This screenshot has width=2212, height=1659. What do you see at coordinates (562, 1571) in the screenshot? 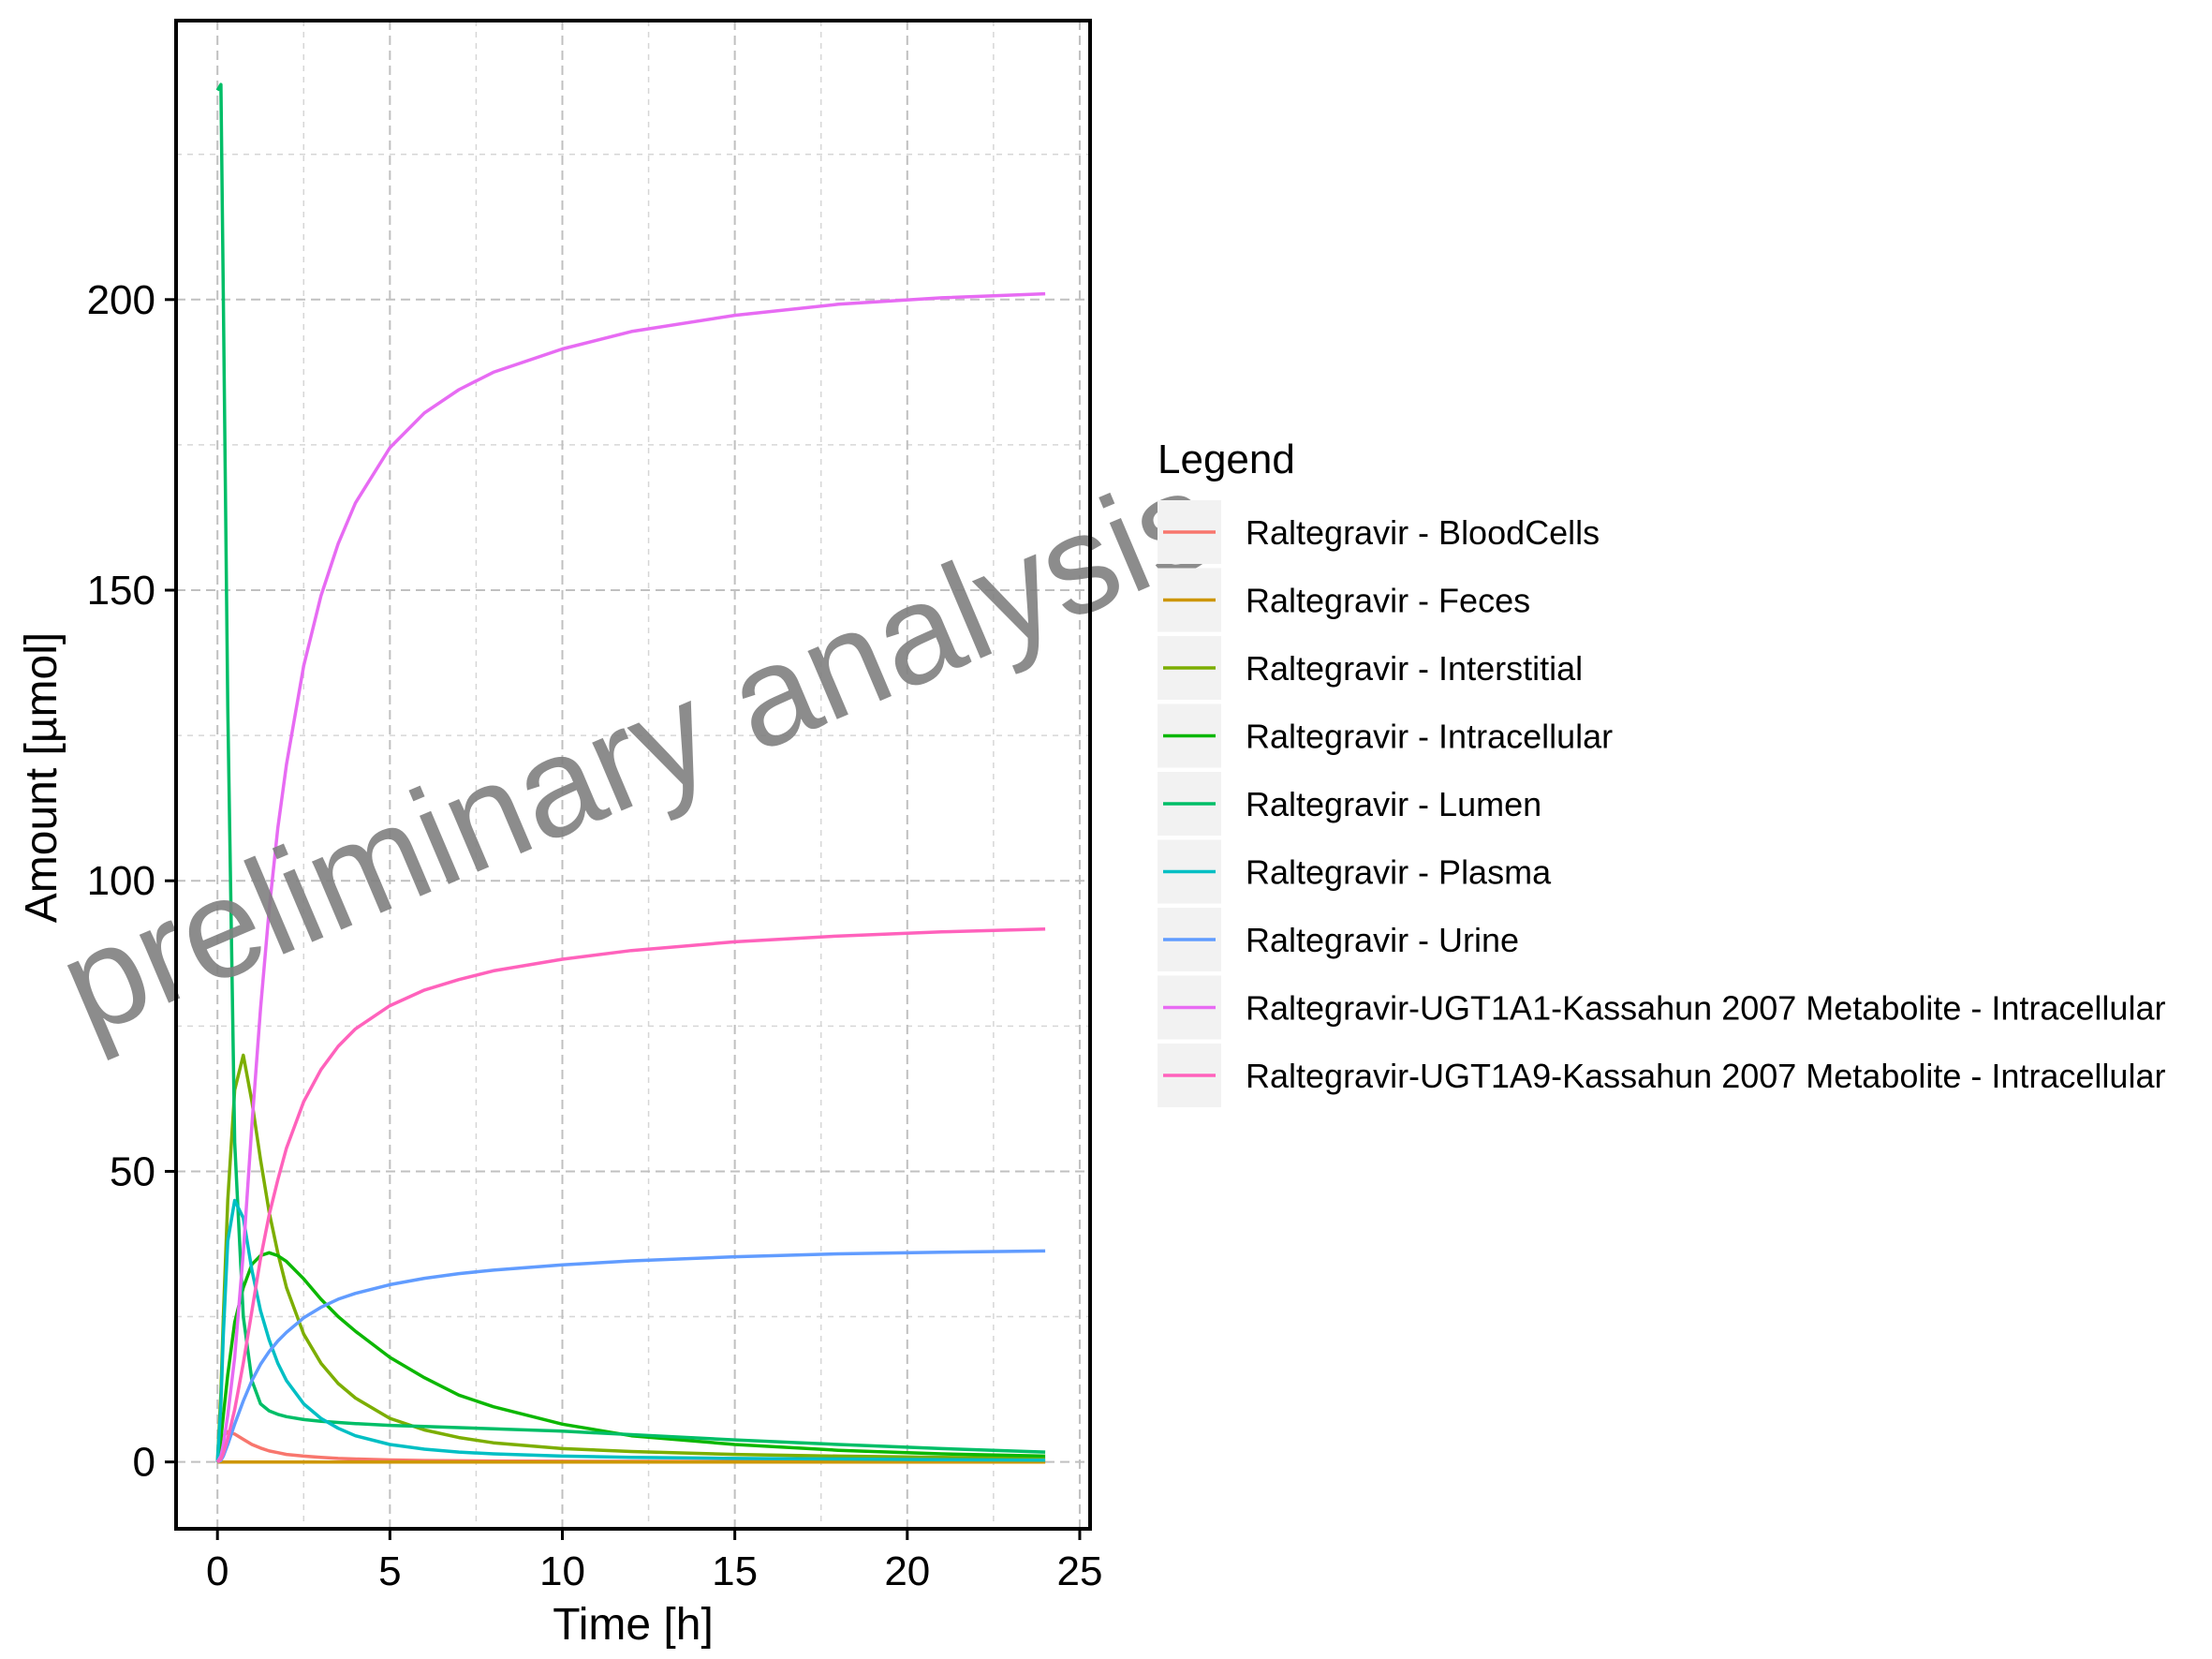
I see `x-tick-label: 10` at bounding box center [562, 1571].